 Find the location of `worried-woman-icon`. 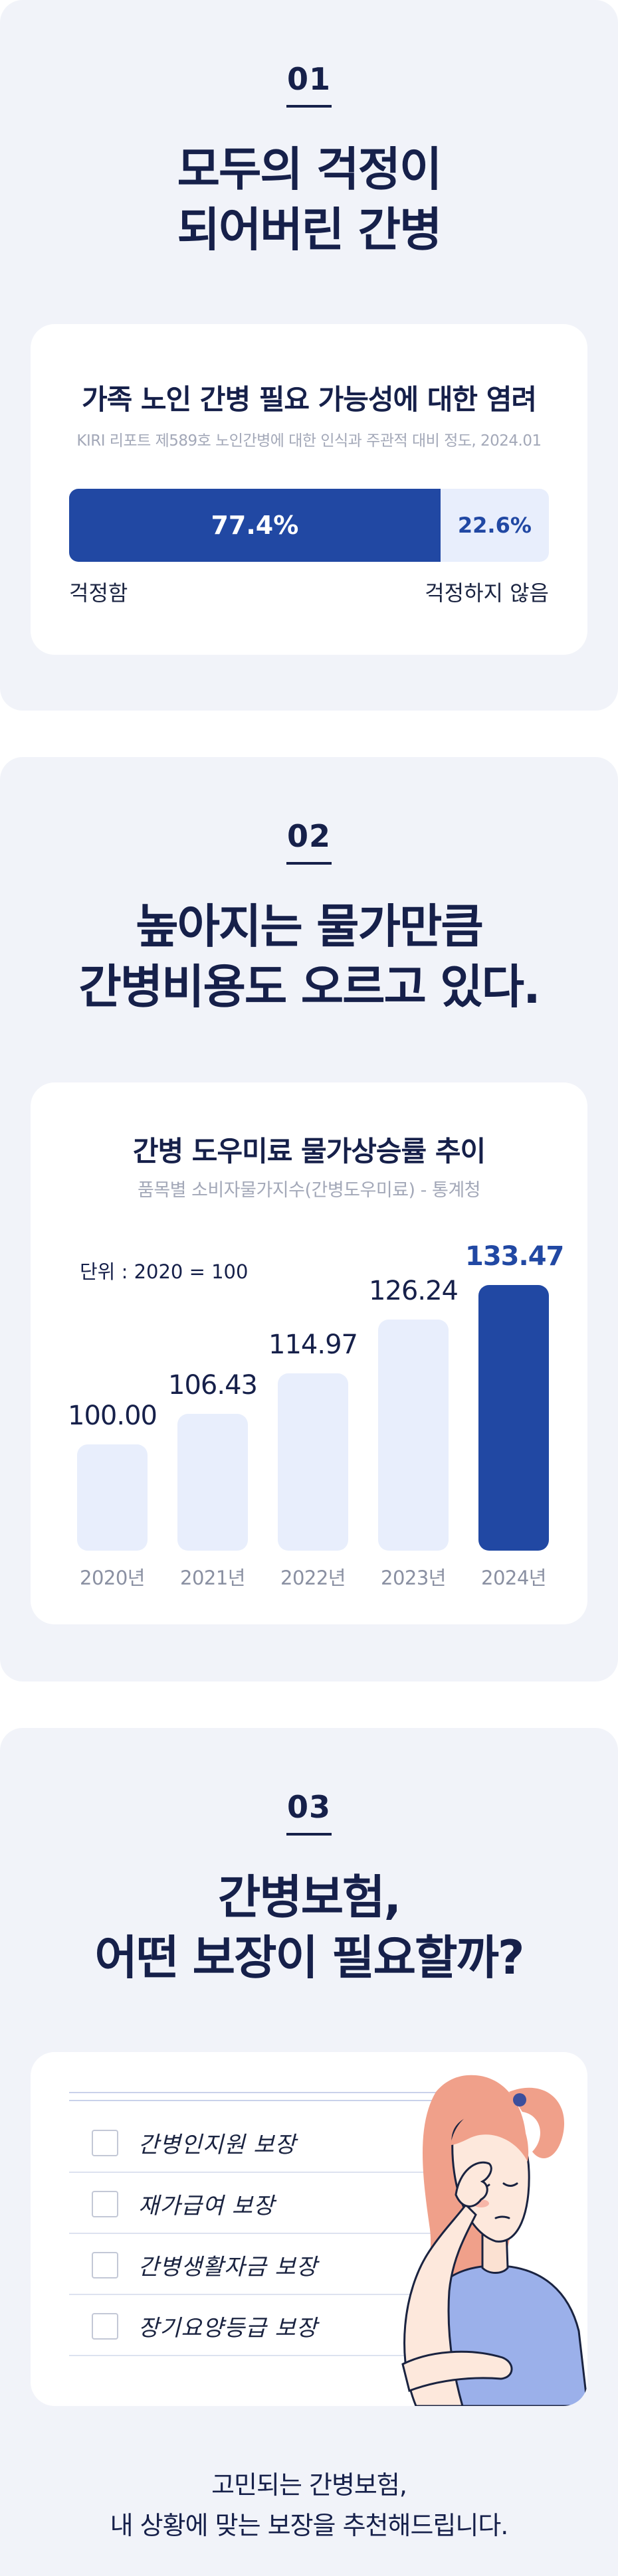

worried-woman-icon is located at coordinates (494, 2240).